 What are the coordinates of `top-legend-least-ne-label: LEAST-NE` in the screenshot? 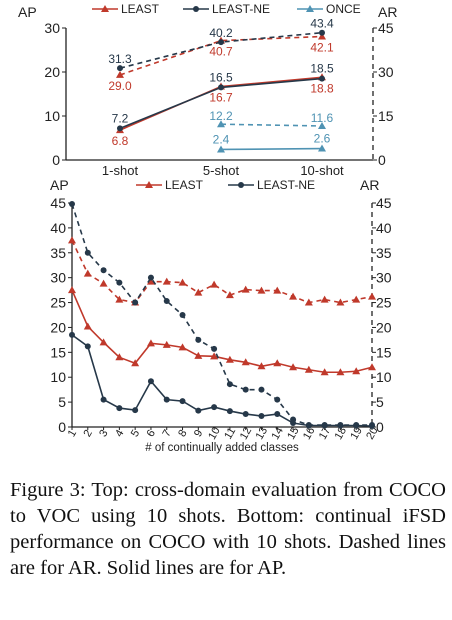 It's located at (241, 9).